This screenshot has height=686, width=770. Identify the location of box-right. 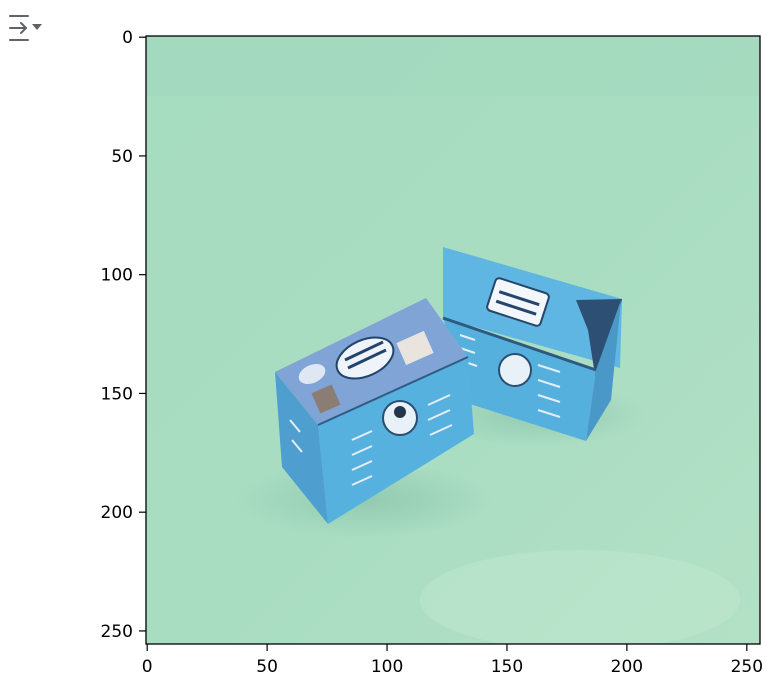
(532, 344).